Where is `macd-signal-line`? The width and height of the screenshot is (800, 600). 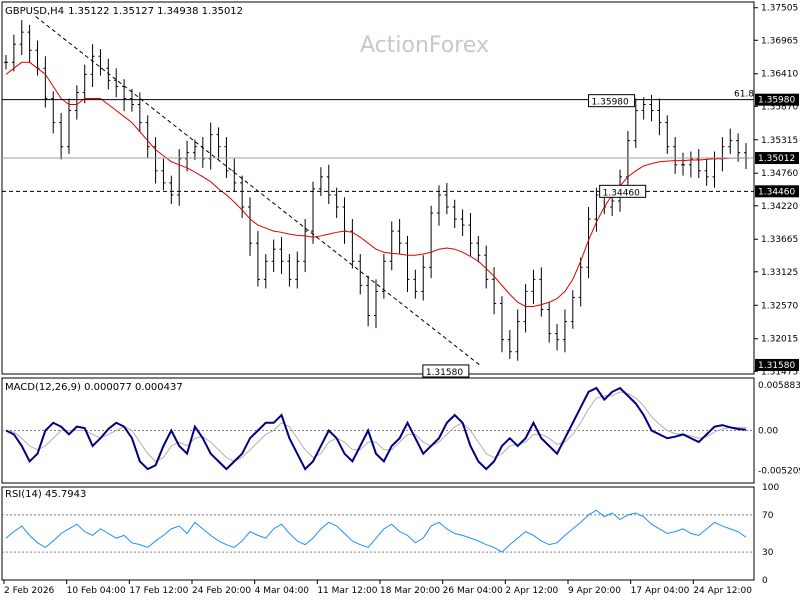 macd-signal-line is located at coordinates (375, 426).